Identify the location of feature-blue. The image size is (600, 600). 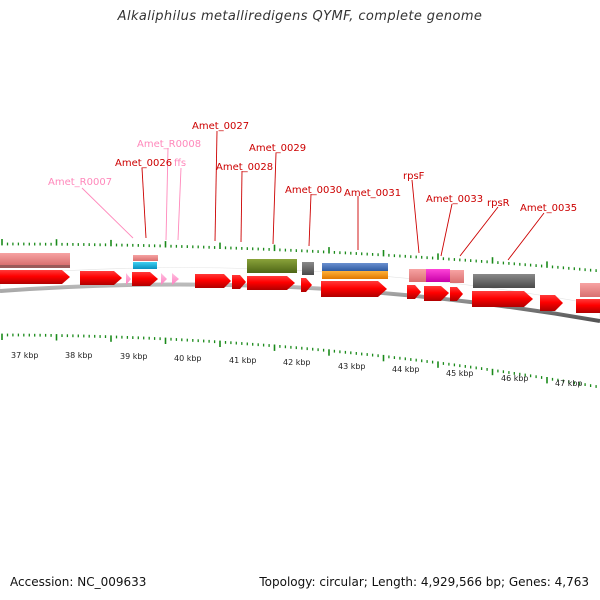
(355, 267).